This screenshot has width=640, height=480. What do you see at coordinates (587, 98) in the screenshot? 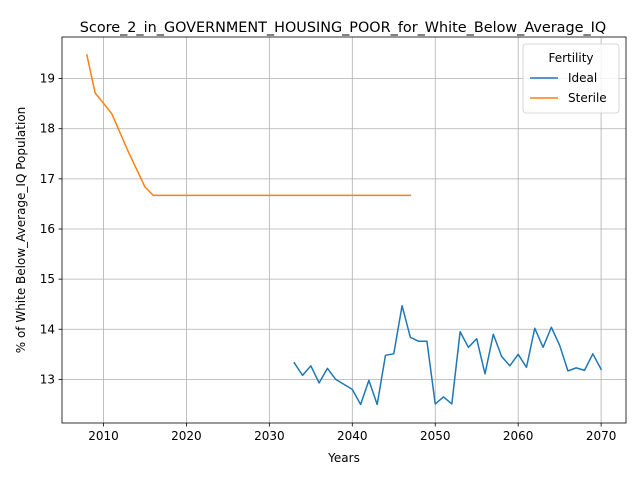
I see `legend-label-sterile: Sterile` at bounding box center [587, 98].